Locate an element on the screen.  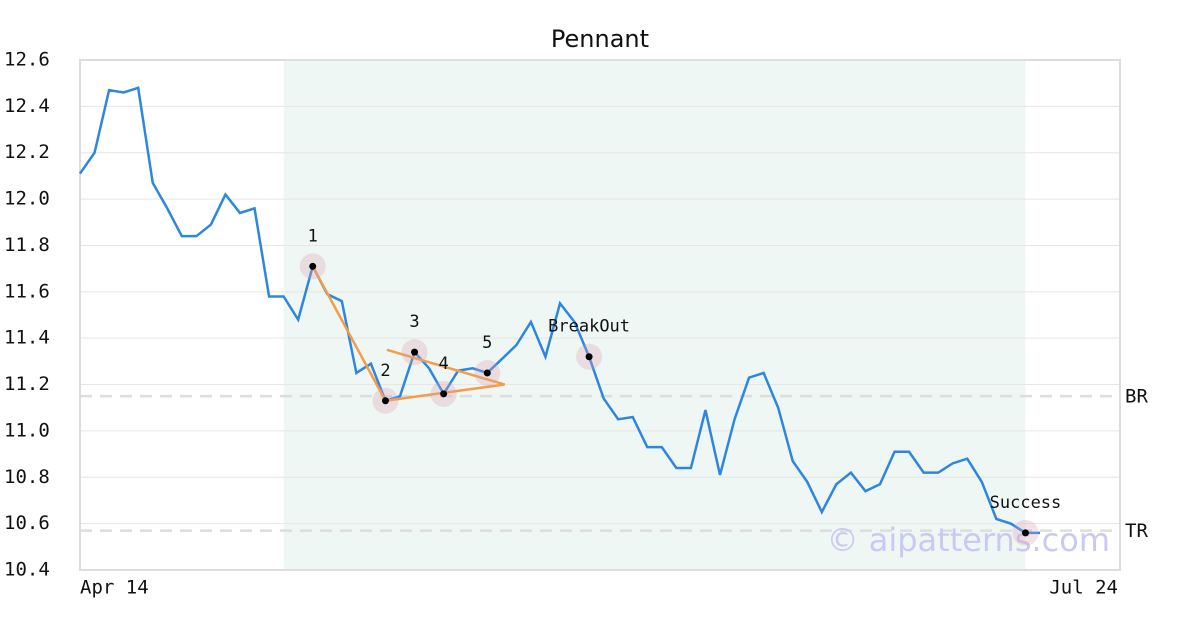
y-tick-label: 12.2 is located at coordinates (27, 152).